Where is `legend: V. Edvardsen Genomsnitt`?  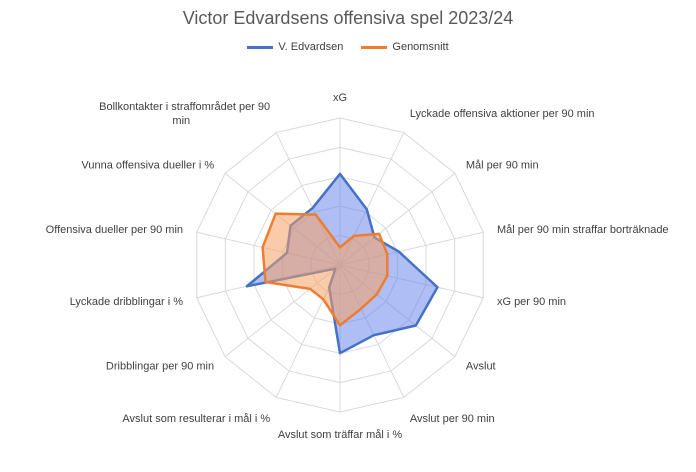
legend: V. Edvardsen Genomsnitt is located at coordinates (348, 47).